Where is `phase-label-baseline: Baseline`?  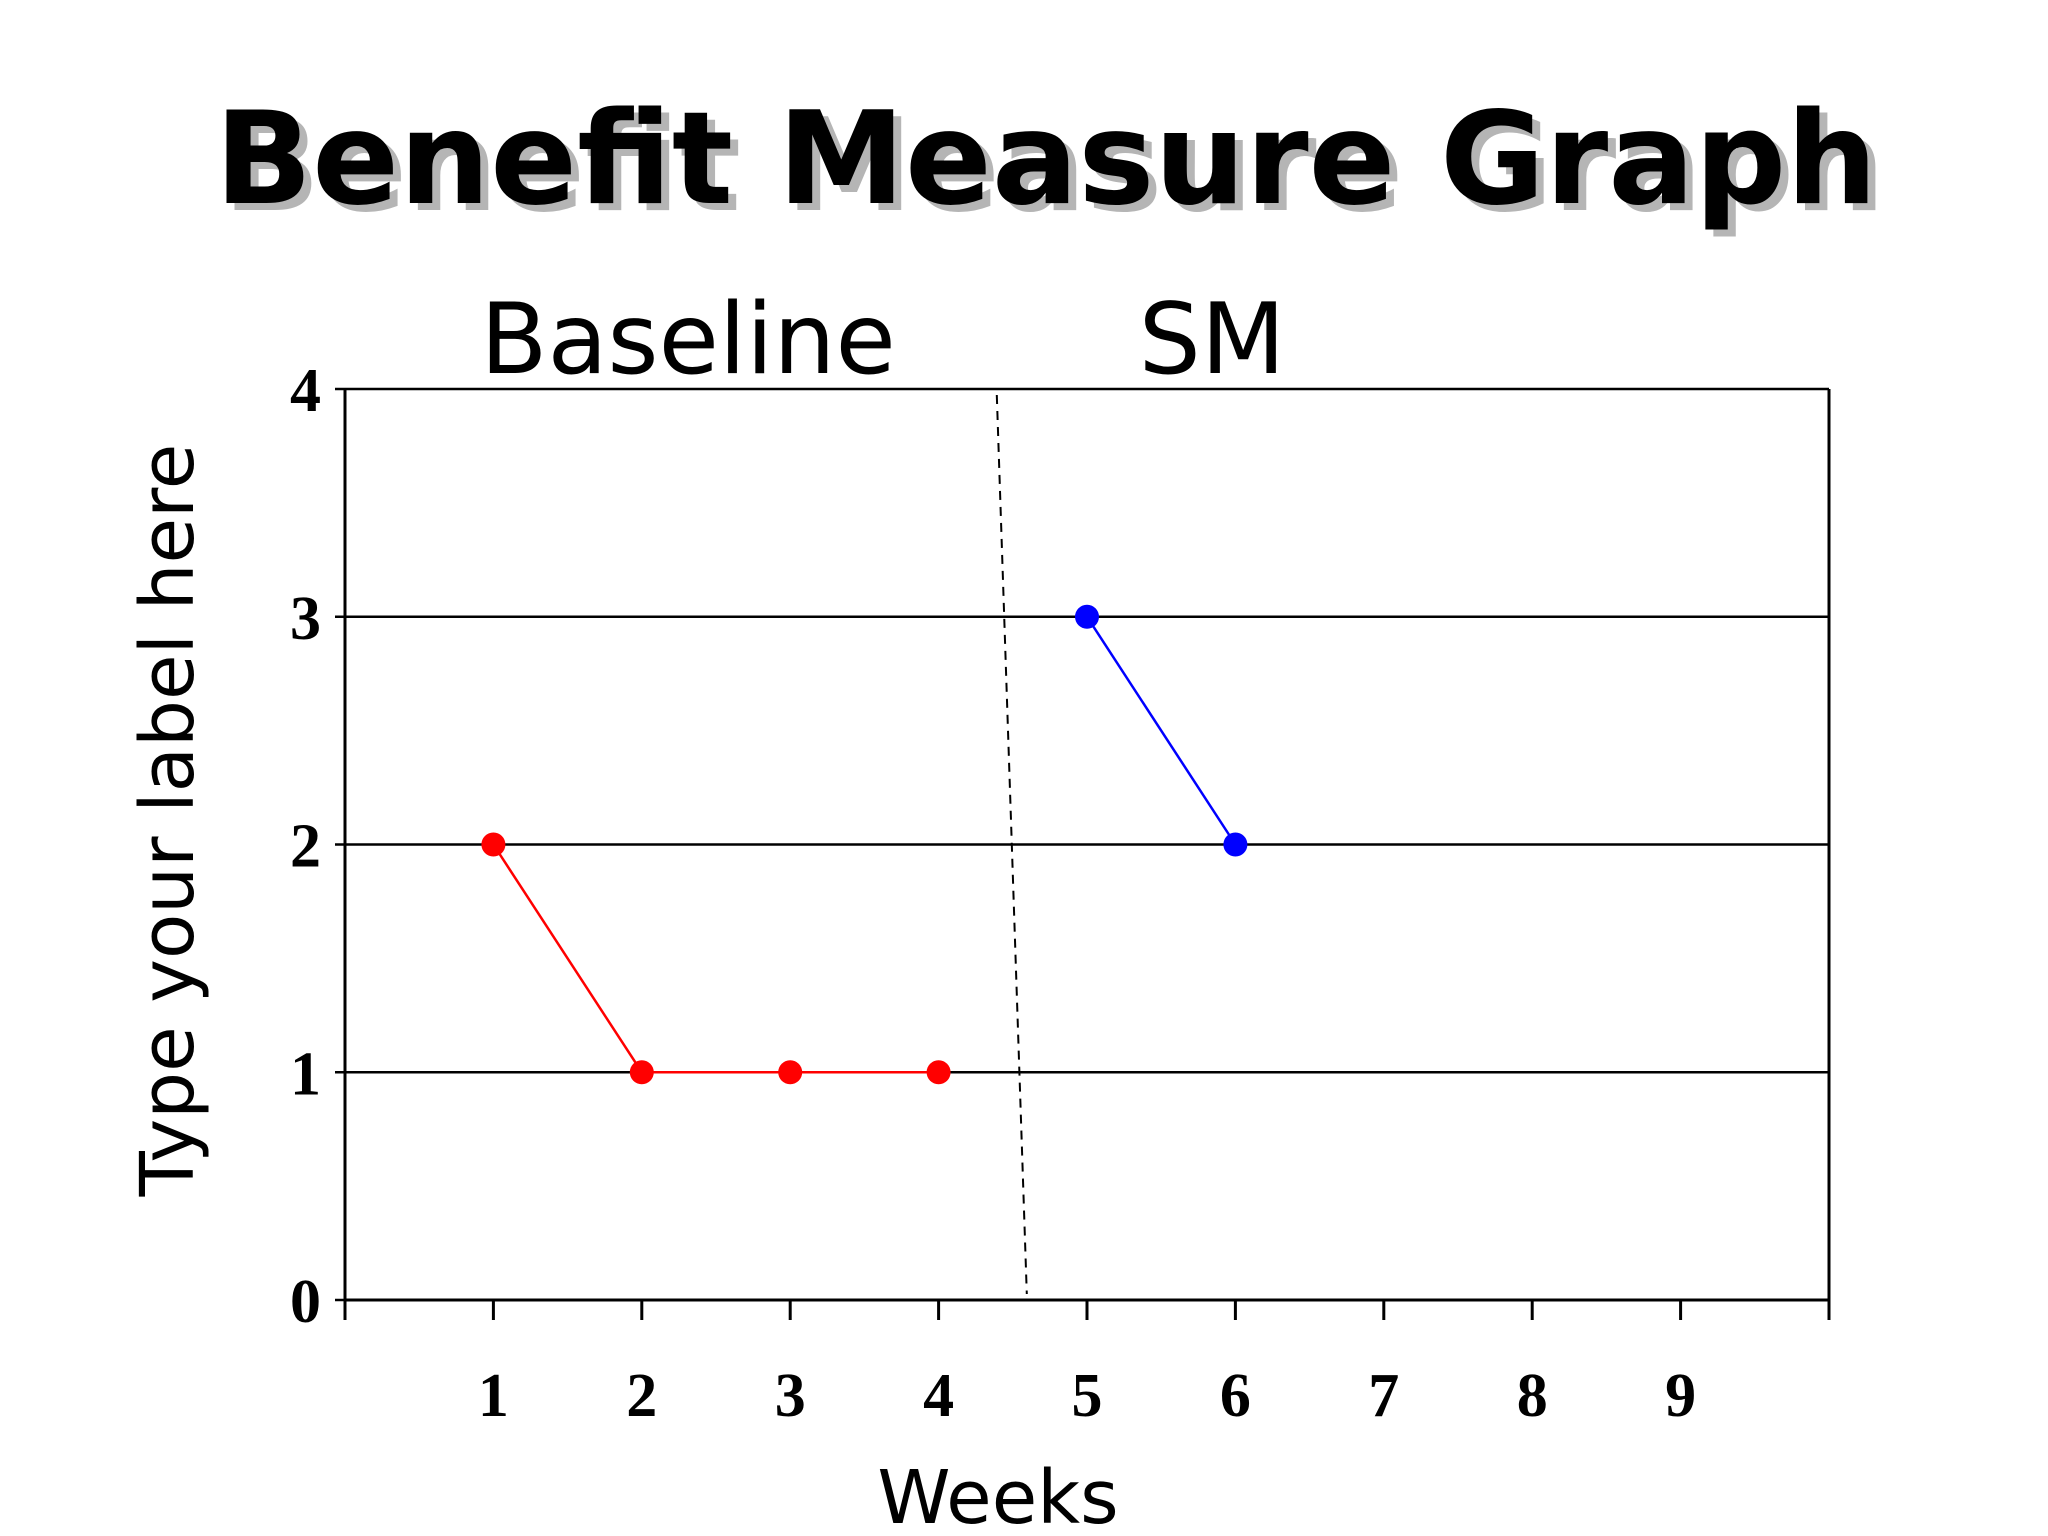 phase-label-baseline: Baseline is located at coordinates (688, 340).